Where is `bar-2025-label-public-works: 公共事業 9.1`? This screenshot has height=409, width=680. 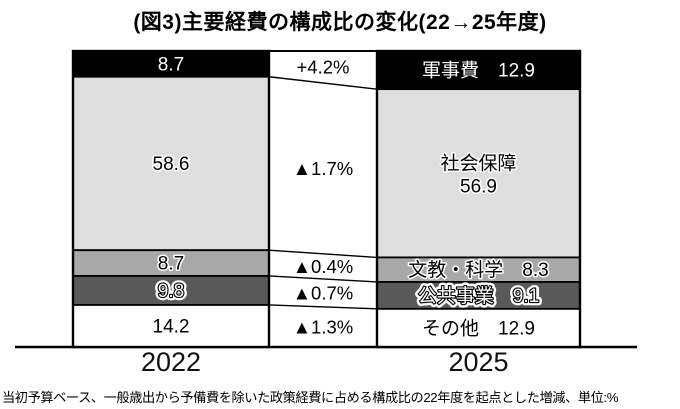 bar-2025-label-public-works: 公共事業 9.1 is located at coordinates (478, 296).